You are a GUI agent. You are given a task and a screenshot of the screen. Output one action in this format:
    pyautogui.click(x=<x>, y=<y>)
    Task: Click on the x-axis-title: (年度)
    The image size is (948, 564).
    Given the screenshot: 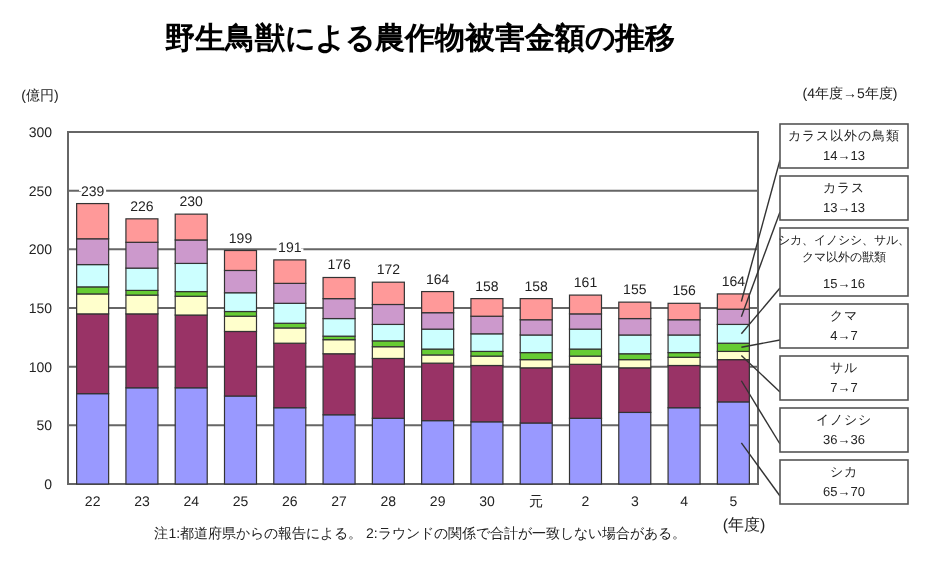 What is the action you would take?
    pyautogui.click(x=744, y=525)
    